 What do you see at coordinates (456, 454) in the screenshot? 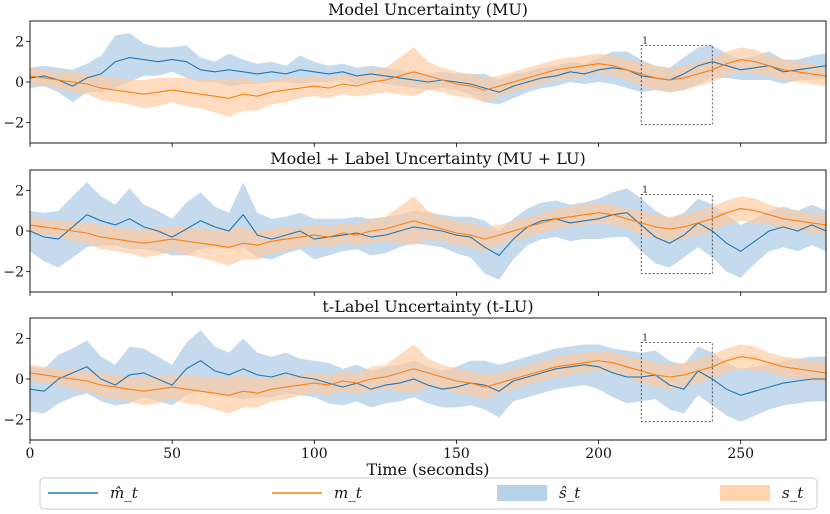
I see `x-tick-label: 150` at bounding box center [456, 454].